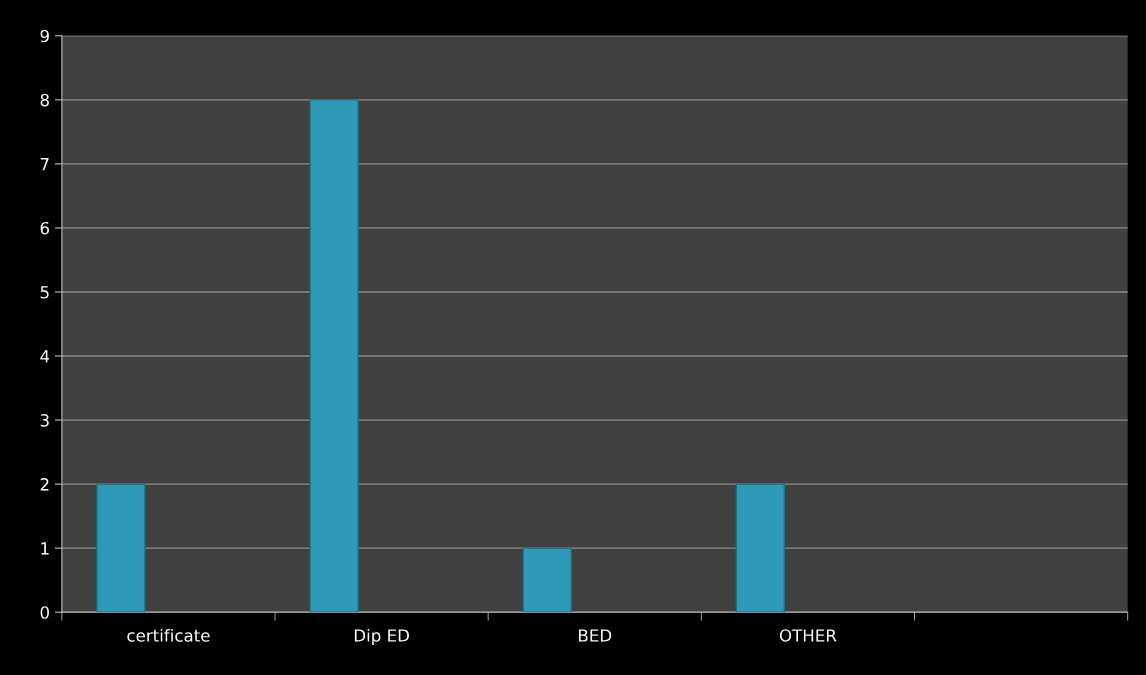  I want to click on y-tick-label: 0, so click(44, 612).